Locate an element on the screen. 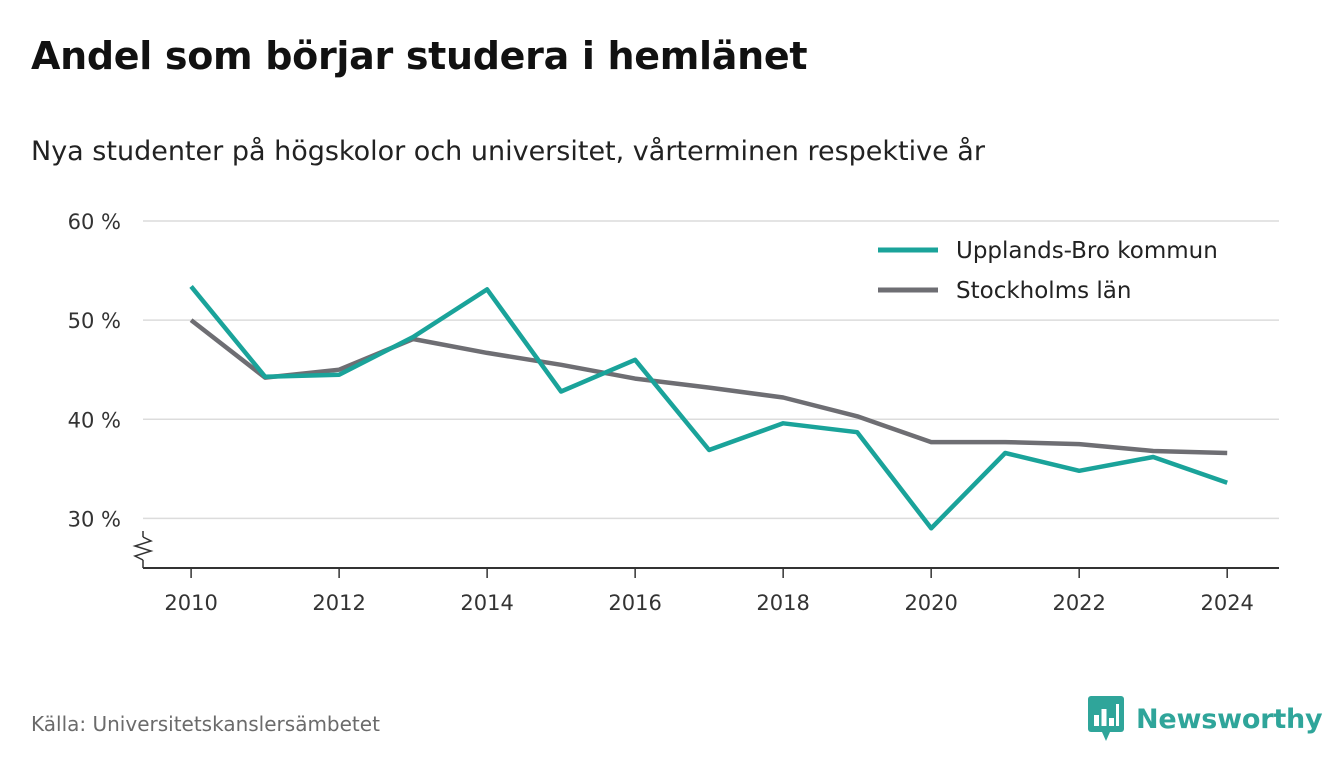 The image size is (1340, 771). x-tick-label: 2014 is located at coordinates (486, 603).